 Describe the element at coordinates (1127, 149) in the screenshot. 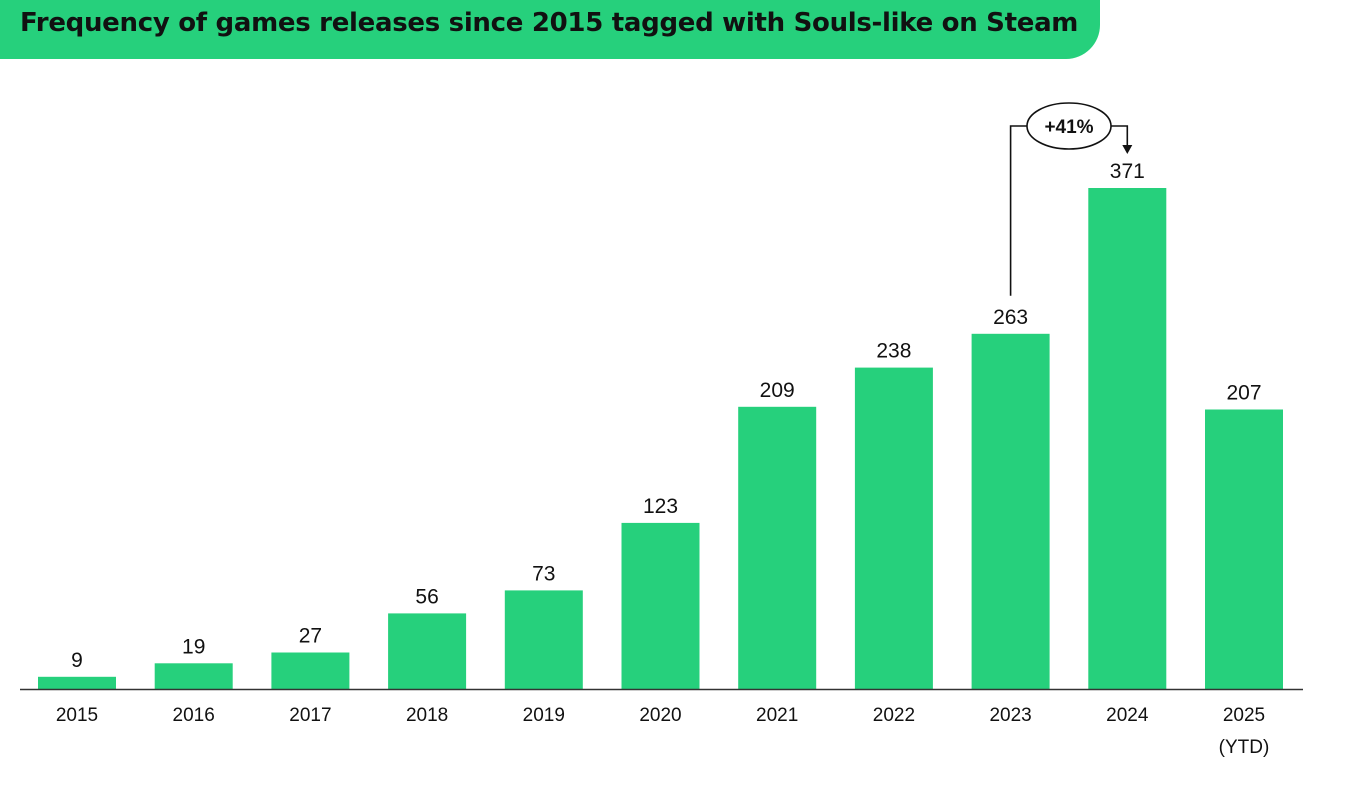

I see `growth-annotation-arrowhead` at that location.